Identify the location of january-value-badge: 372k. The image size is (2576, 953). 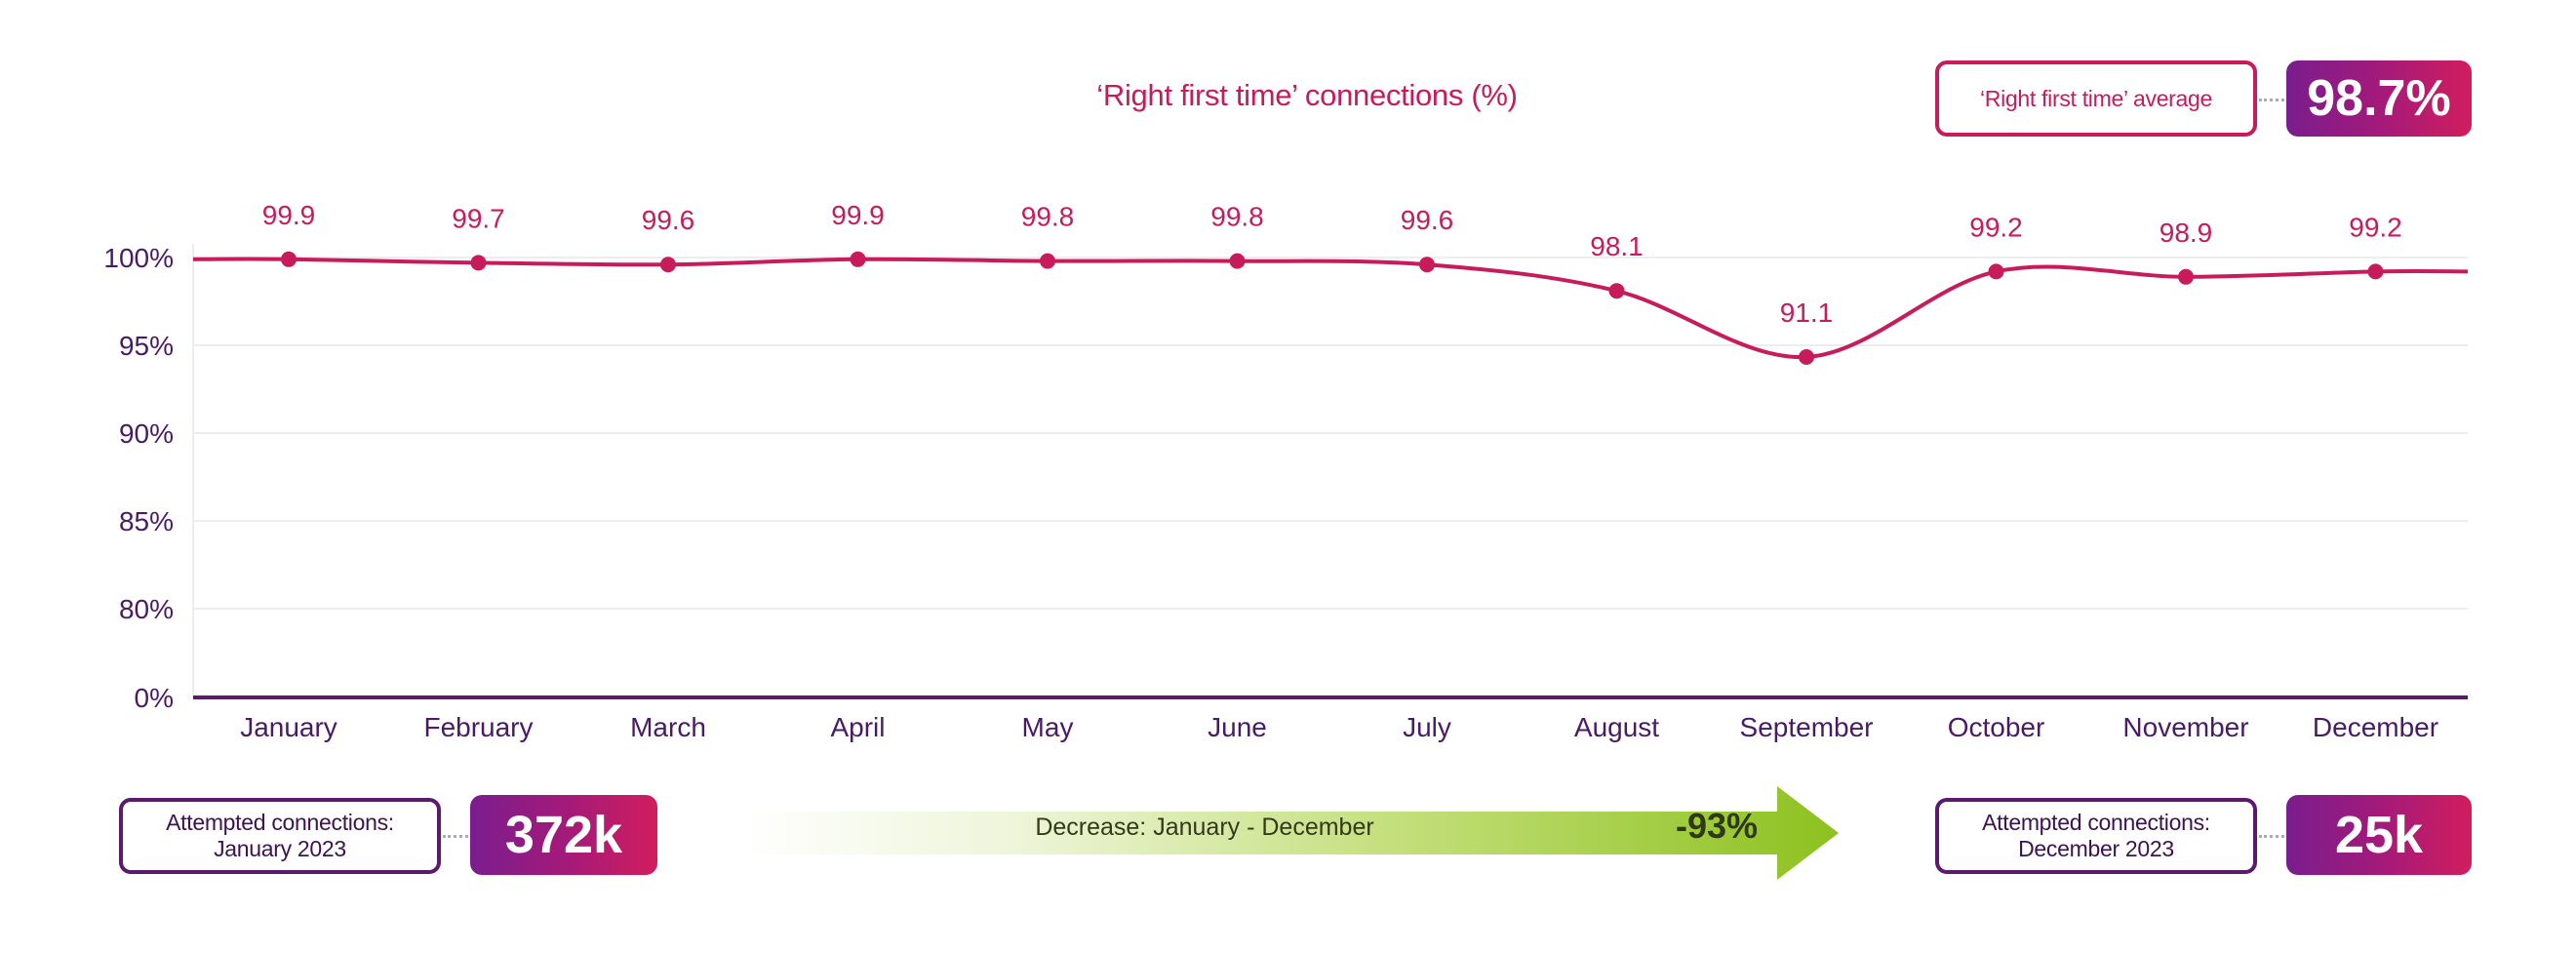
(563, 835).